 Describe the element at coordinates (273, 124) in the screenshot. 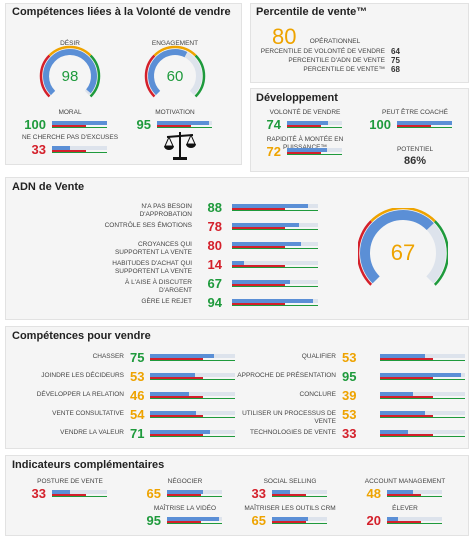

I see `score: 74` at that location.